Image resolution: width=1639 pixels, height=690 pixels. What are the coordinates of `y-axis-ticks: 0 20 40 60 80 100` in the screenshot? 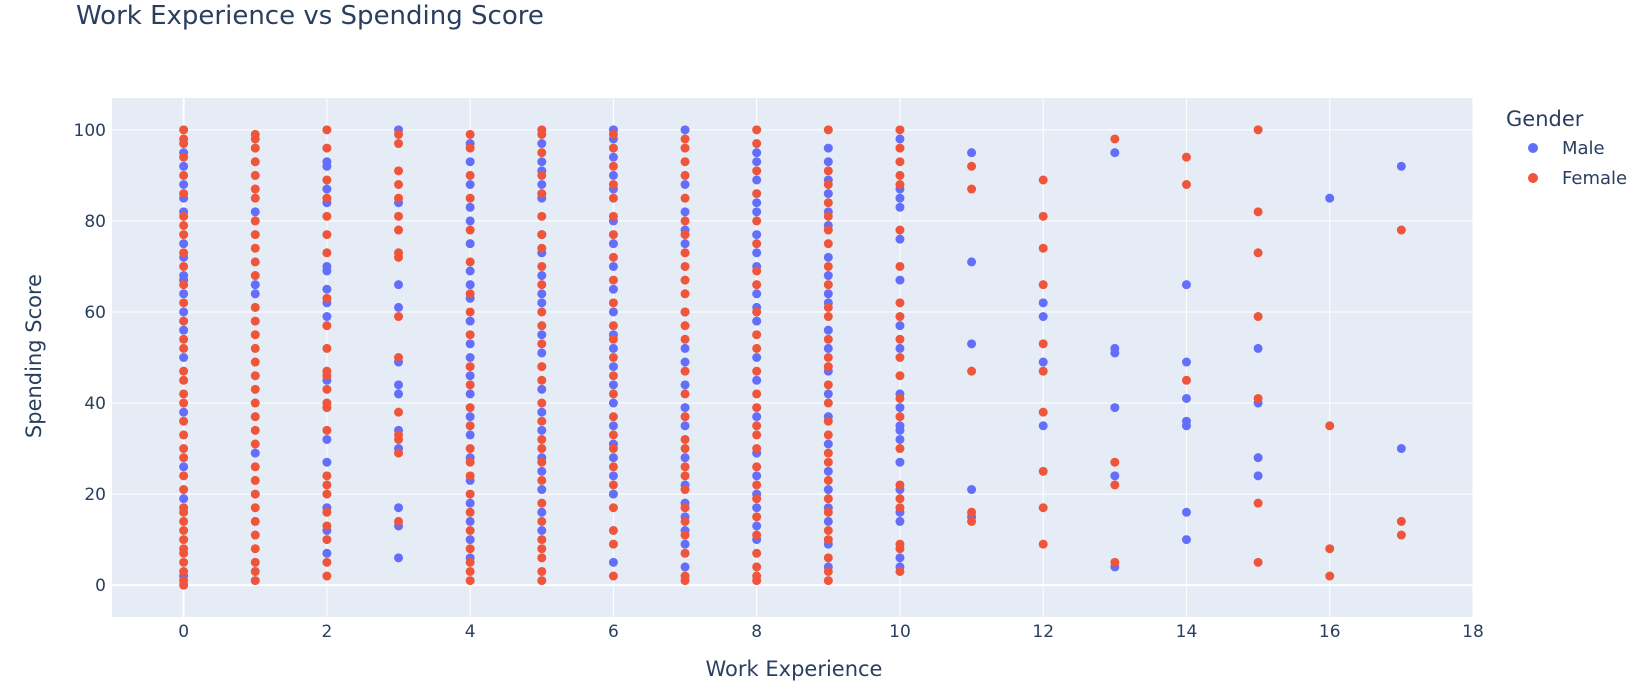 It's located at (90, 358).